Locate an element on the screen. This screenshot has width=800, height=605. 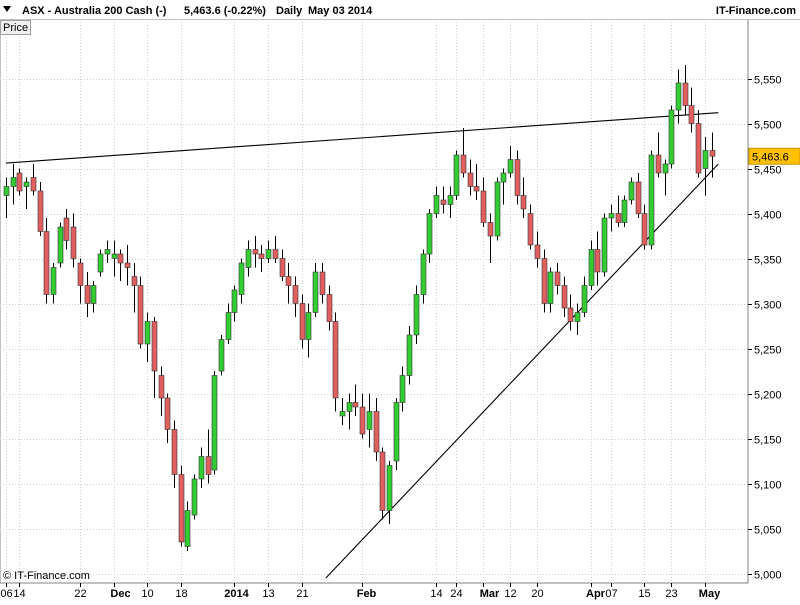
price-tab-label: Price is located at coordinates (15, 28).